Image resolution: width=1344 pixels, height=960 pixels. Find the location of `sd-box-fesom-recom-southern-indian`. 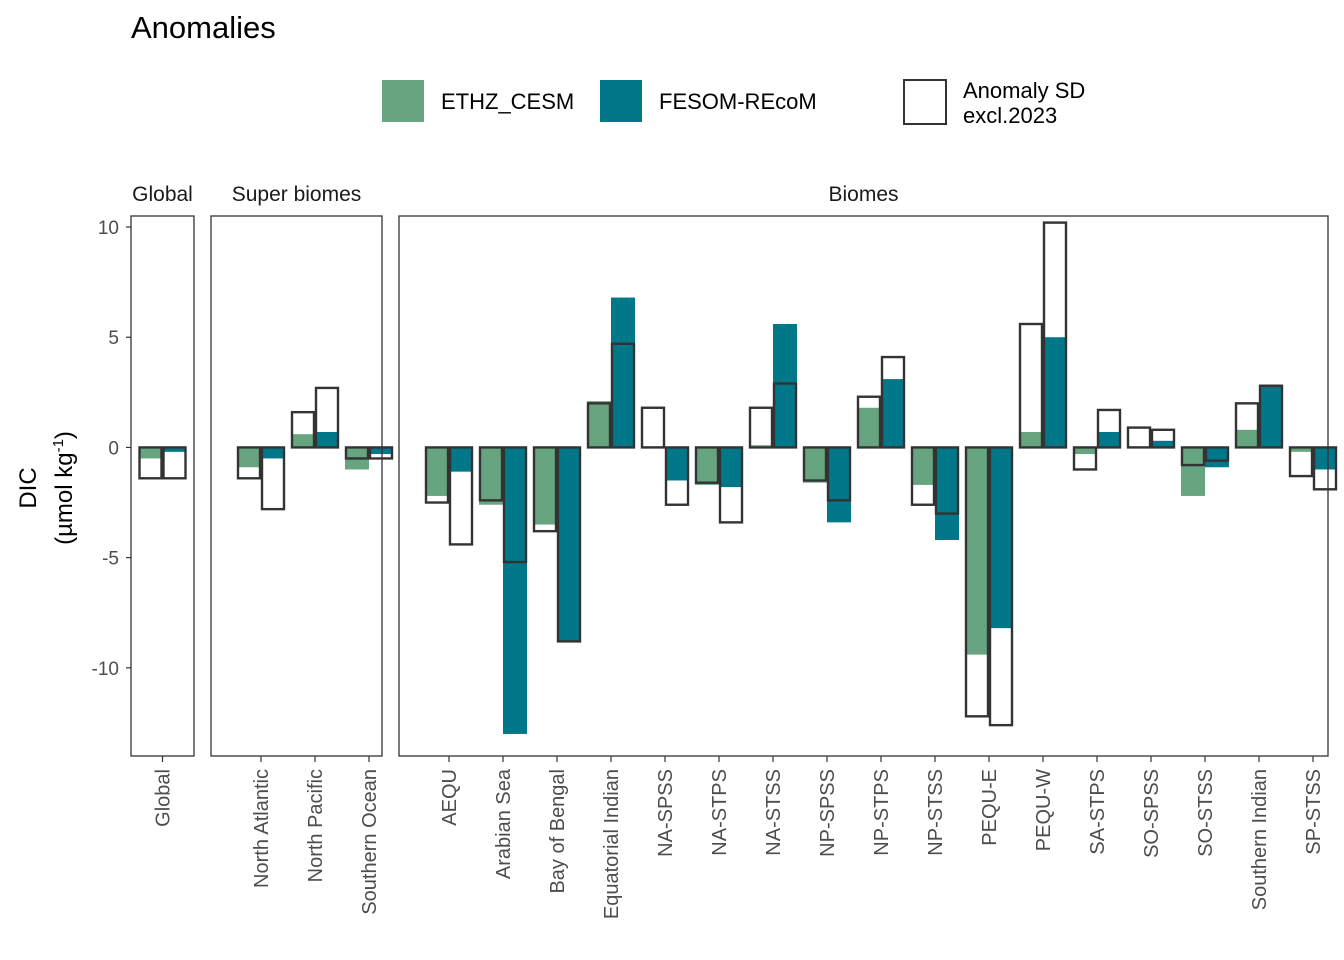

sd-box-fesom-recom-southern-indian is located at coordinates (1271, 416).